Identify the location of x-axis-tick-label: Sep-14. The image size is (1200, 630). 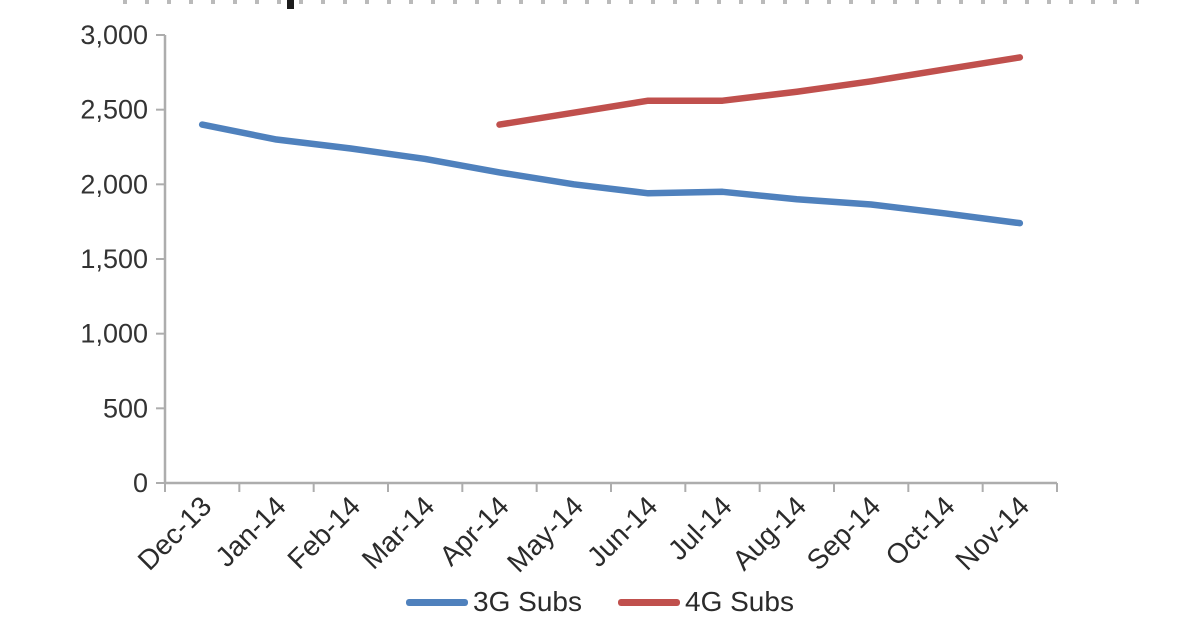
(844, 533).